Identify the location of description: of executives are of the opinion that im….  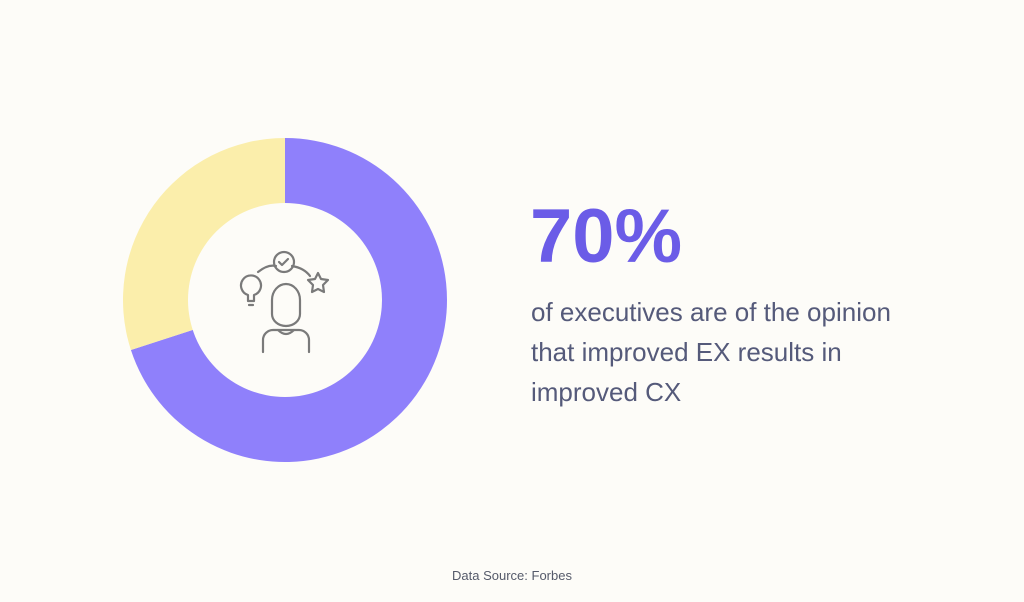
(711, 352).